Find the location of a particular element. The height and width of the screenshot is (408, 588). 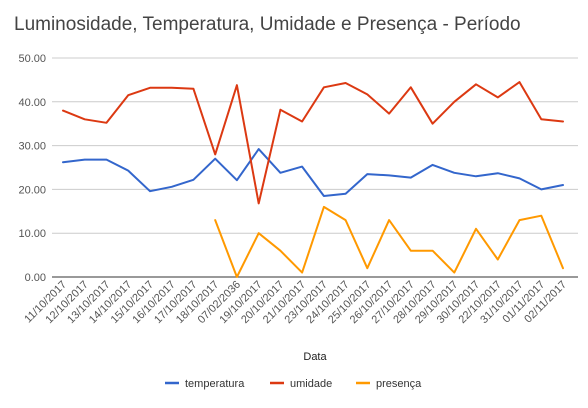

legend-label: temperatura is located at coordinates (215, 384).